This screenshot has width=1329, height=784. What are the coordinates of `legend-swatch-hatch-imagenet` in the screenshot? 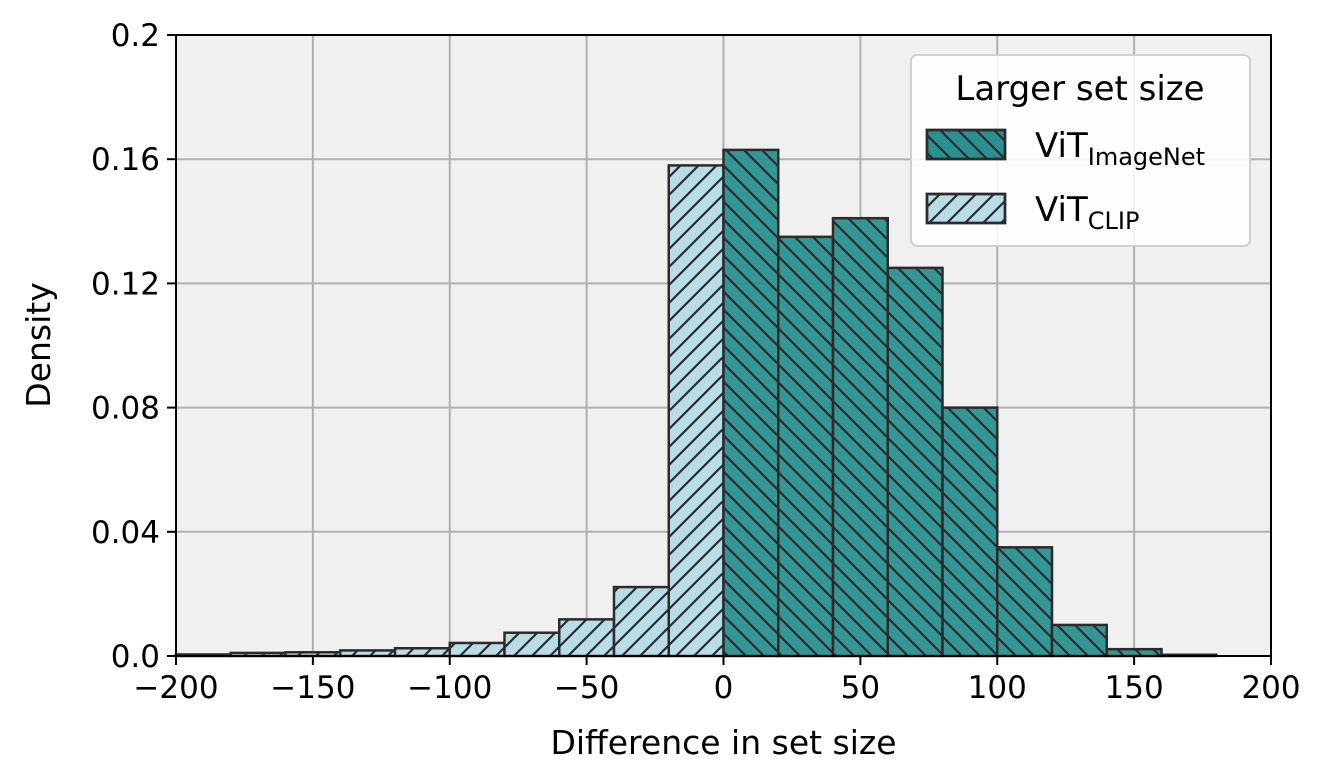 It's located at (966, 144).